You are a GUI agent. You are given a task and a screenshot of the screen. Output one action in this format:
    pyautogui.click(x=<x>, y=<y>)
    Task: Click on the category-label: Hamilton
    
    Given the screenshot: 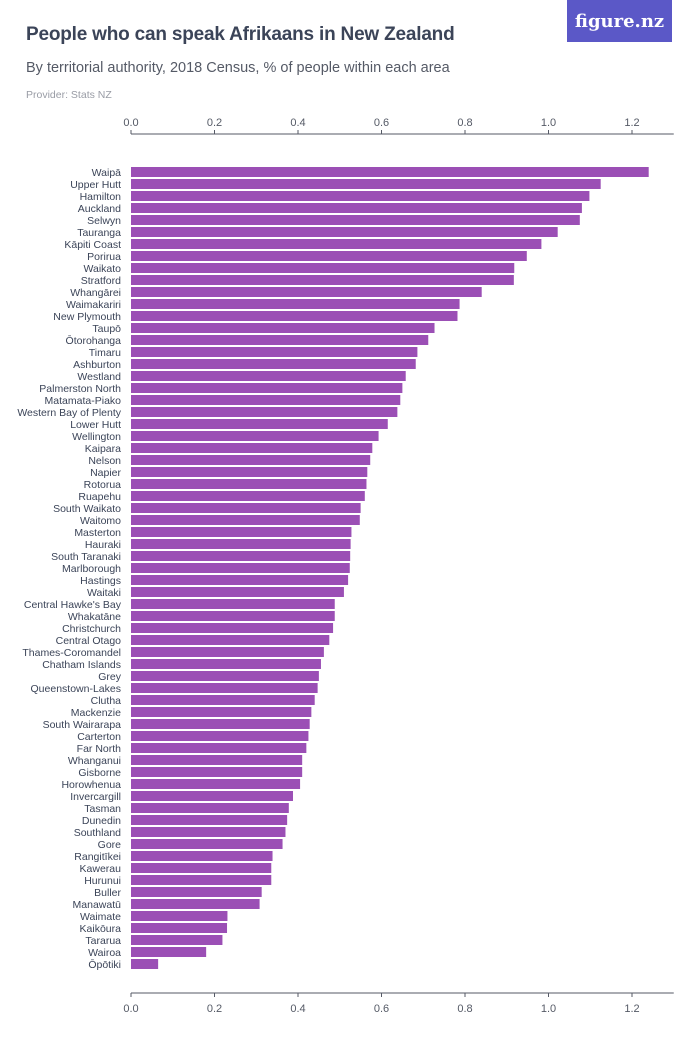 What is the action you would take?
    pyautogui.click(x=101, y=197)
    